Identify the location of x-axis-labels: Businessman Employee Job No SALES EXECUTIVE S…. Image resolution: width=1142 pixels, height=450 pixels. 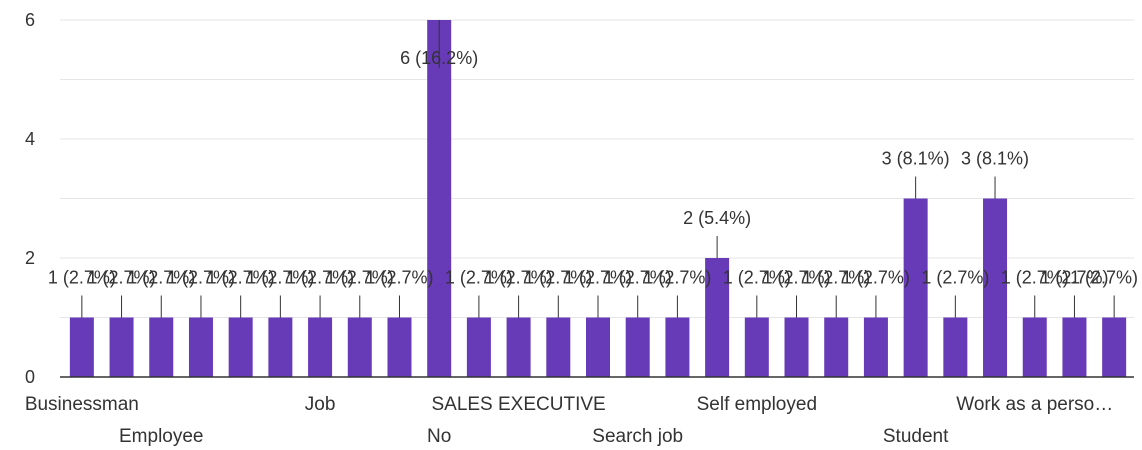
(569, 420).